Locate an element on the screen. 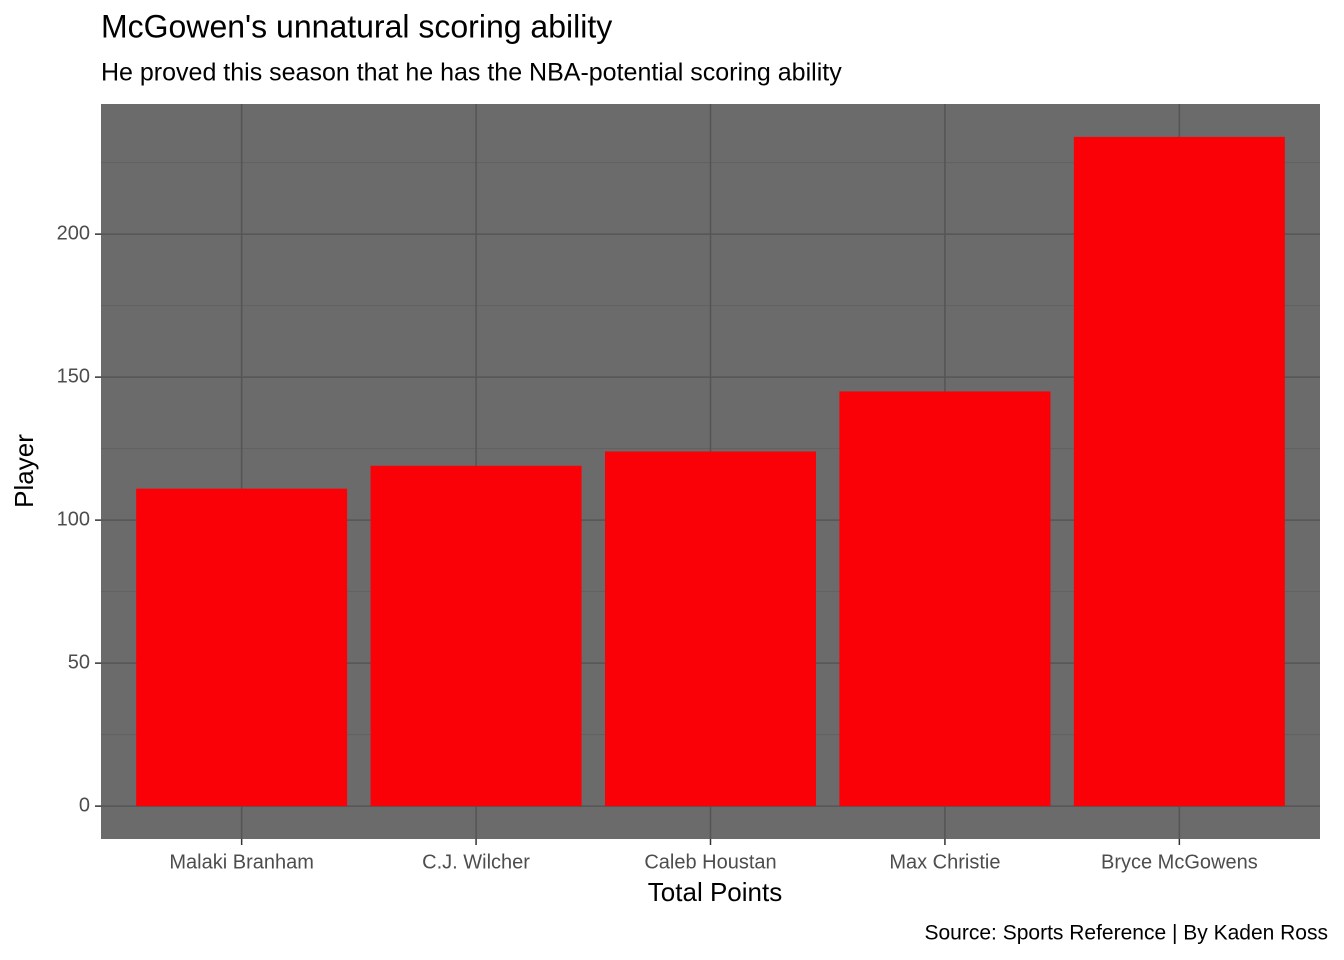 Image resolution: width=1344 pixels, height=960 pixels. x-axis-label: Total Points is located at coordinates (715, 892).